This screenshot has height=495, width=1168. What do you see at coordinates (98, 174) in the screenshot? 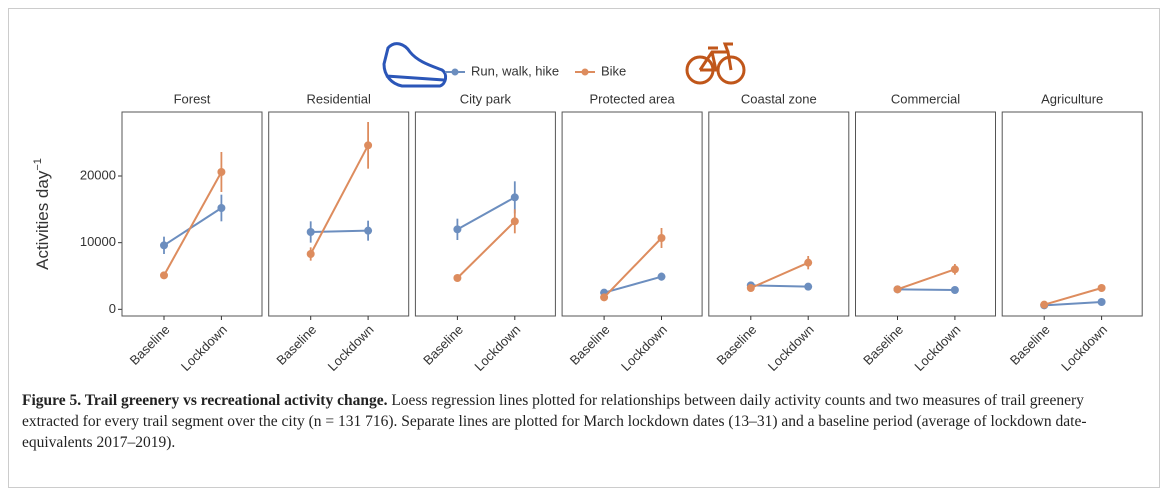
I see `y-tick-label: 20000` at bounding box center [98, 174].